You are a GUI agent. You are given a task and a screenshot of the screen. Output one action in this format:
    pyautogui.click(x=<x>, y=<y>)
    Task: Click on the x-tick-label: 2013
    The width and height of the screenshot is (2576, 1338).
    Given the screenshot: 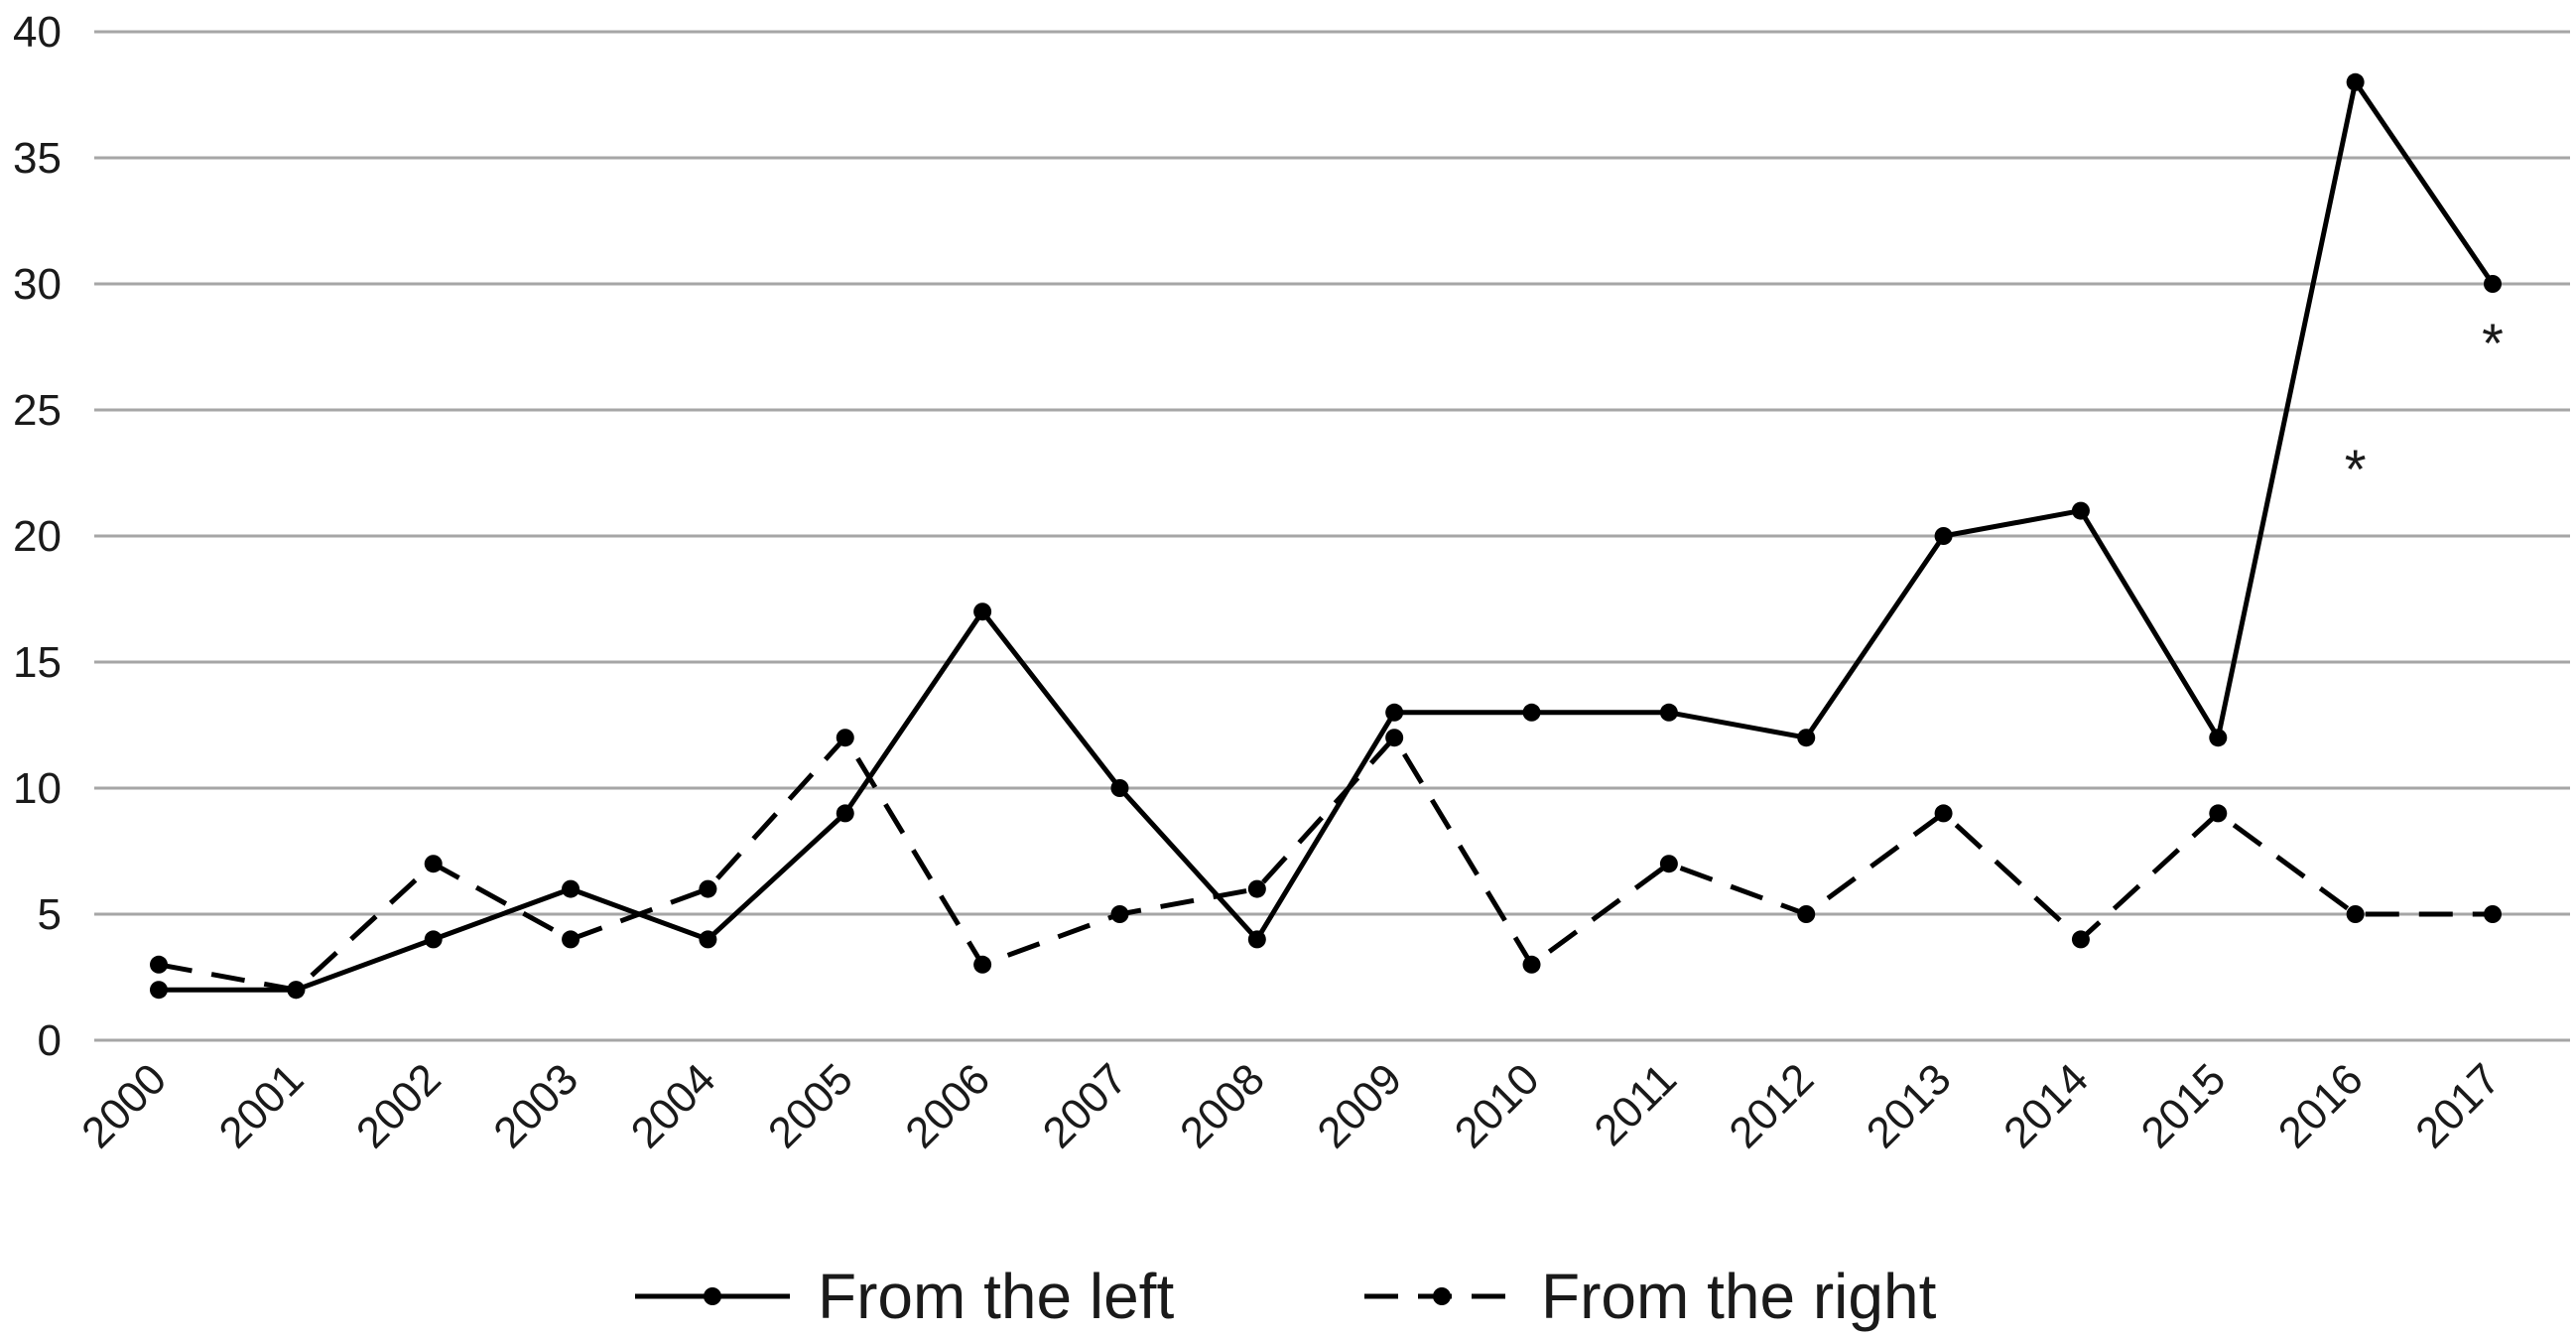 What is the action you would take?
    pyautogui.click(x=1910, y=1105)
    